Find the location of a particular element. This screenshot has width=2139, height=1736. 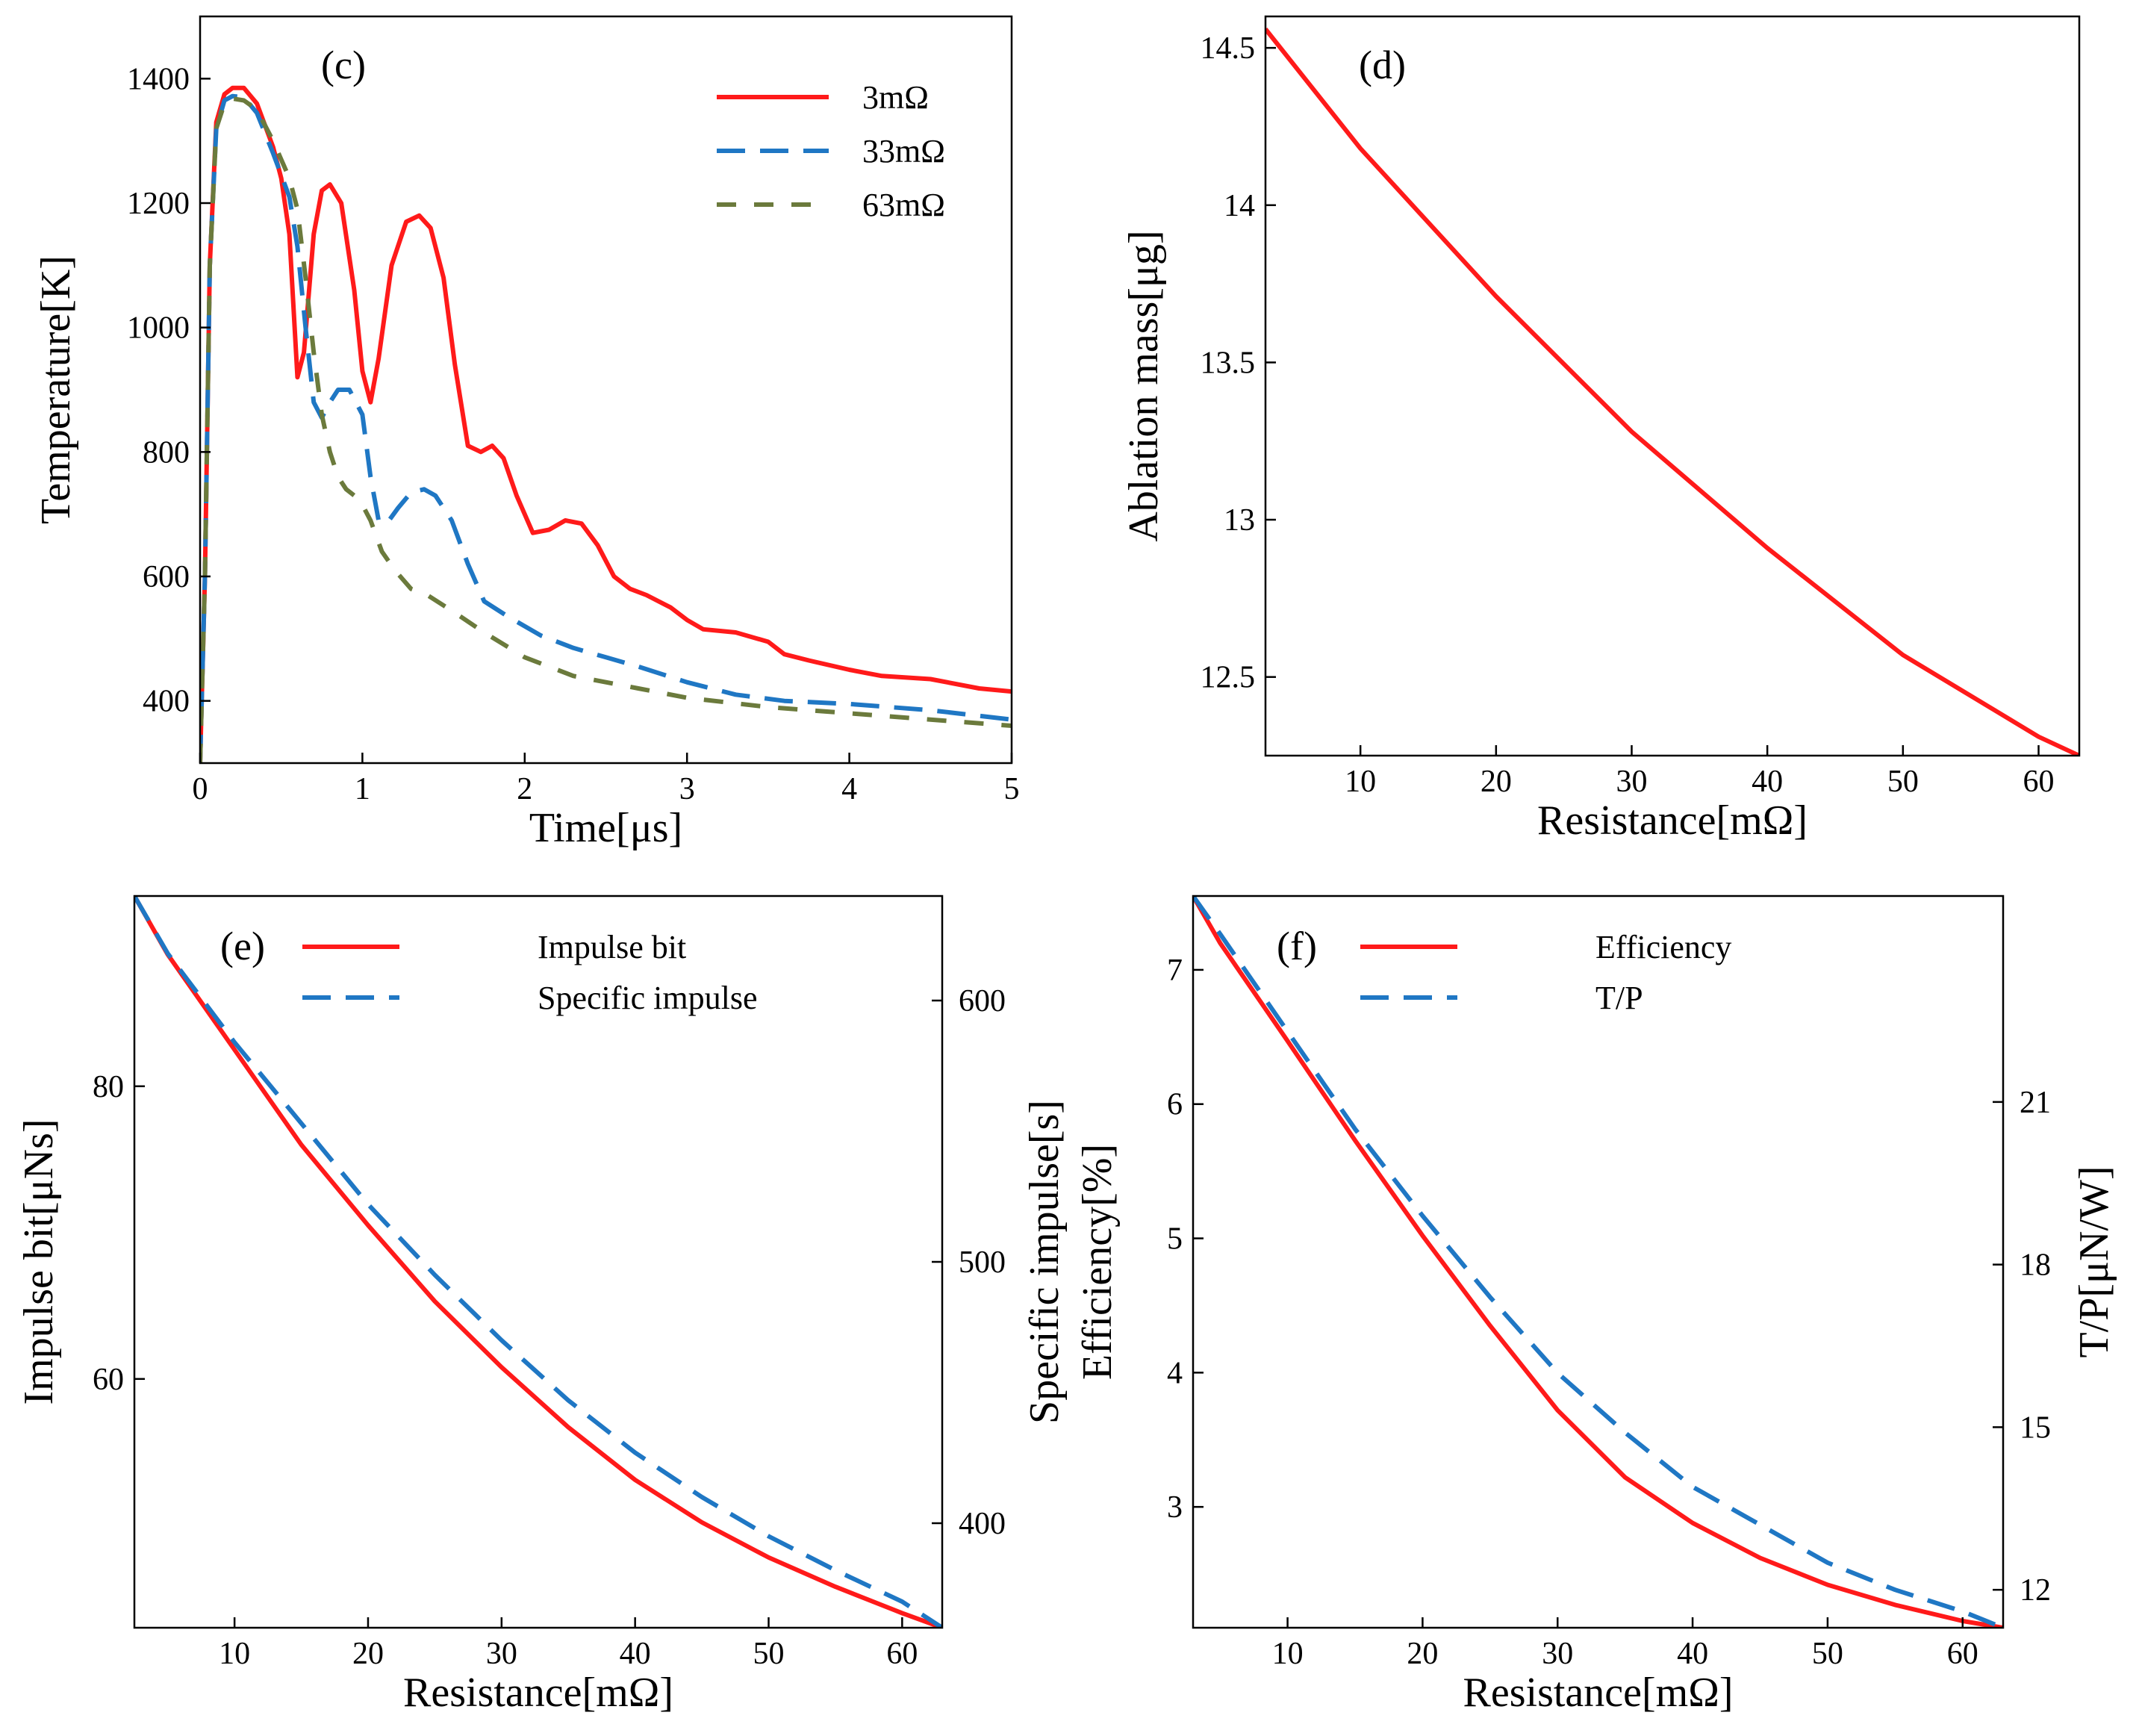

legend: Efficiency T/P is located at coordinates (1545, 972).